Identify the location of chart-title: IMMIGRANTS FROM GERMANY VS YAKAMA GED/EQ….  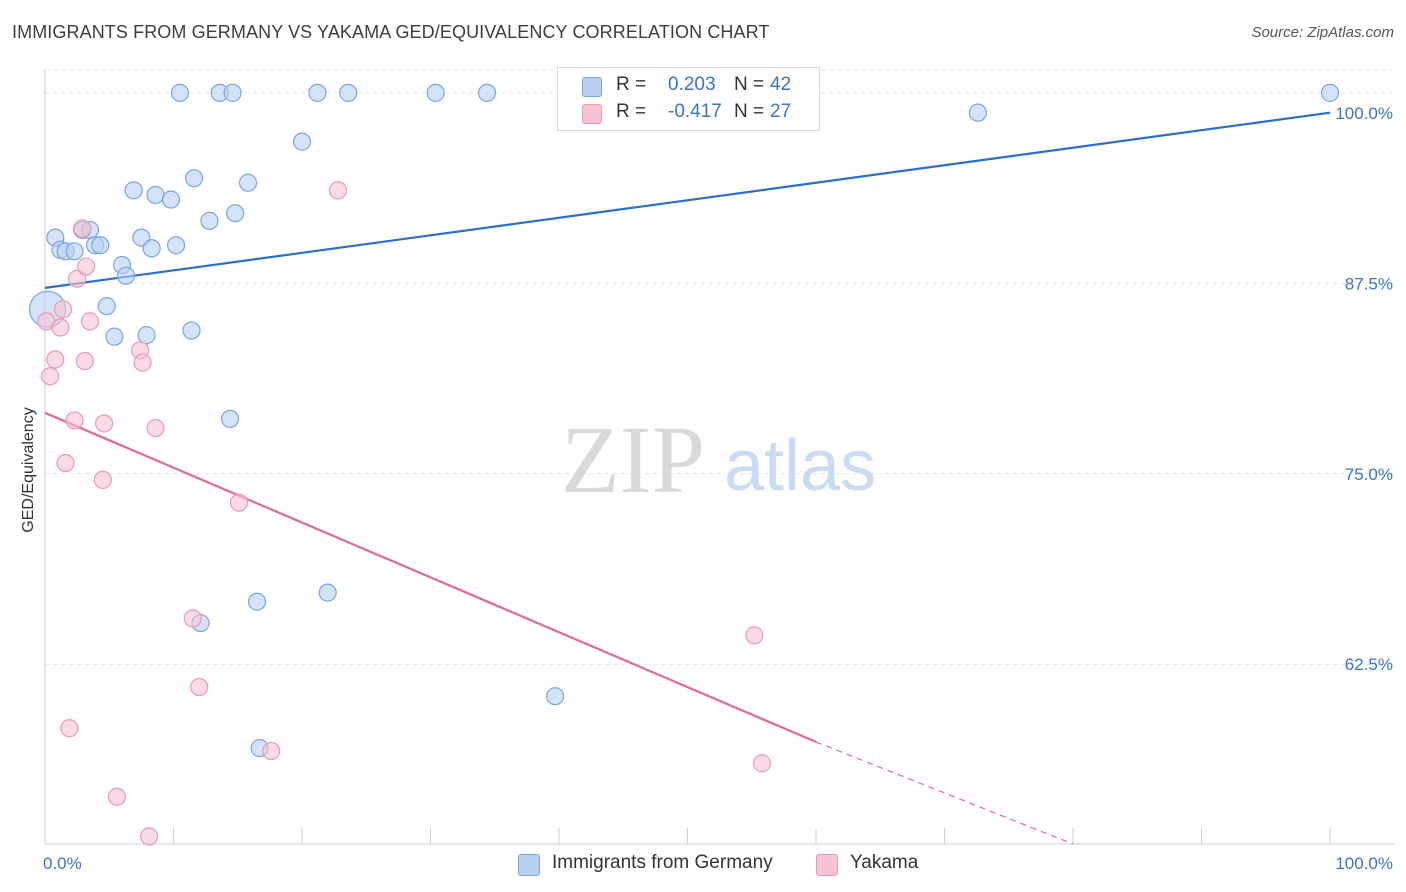
(391, 32).